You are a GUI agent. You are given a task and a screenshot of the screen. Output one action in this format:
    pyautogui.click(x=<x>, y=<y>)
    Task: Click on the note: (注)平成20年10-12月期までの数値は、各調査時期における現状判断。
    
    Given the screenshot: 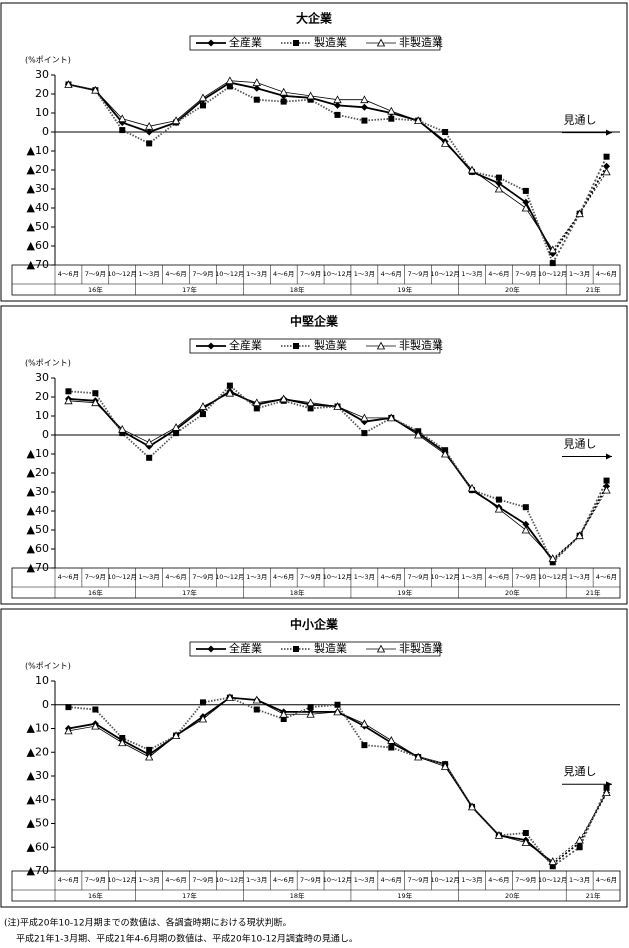 What is the action you would take?
    pyautogui.click(x=148, y=923)
    